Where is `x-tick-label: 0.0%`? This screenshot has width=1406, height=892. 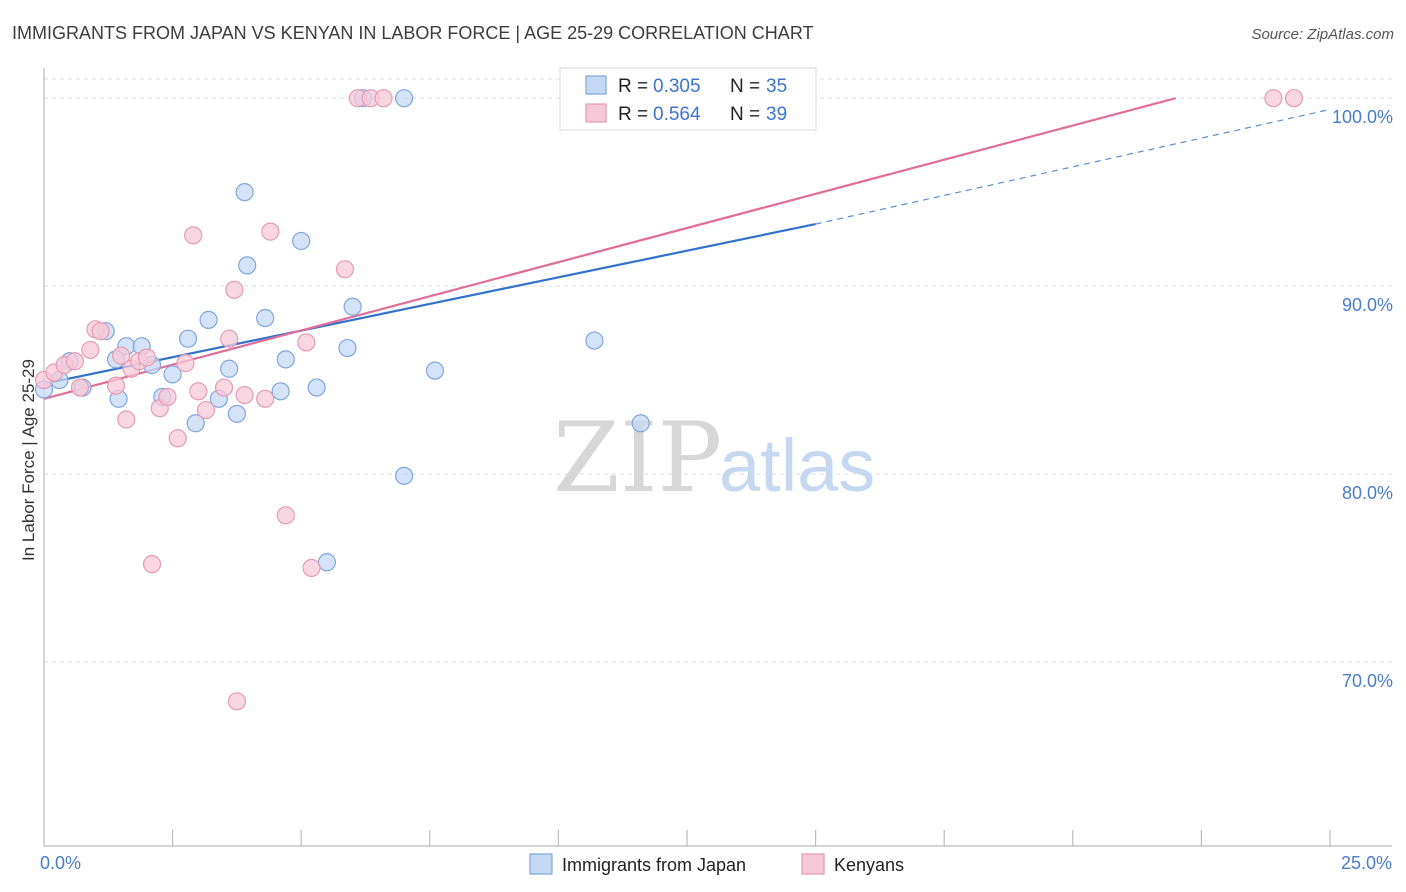
x-tick-label: 0.0% is located at coordinates (60, 863).